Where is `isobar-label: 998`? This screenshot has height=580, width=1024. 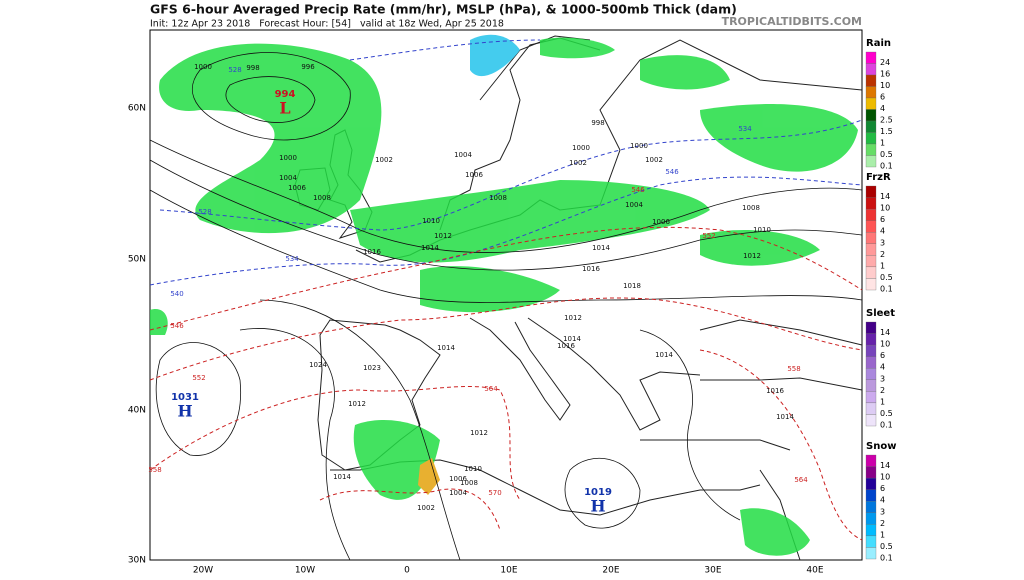 isobar-label: 998 is located at coordinates (597, 123).